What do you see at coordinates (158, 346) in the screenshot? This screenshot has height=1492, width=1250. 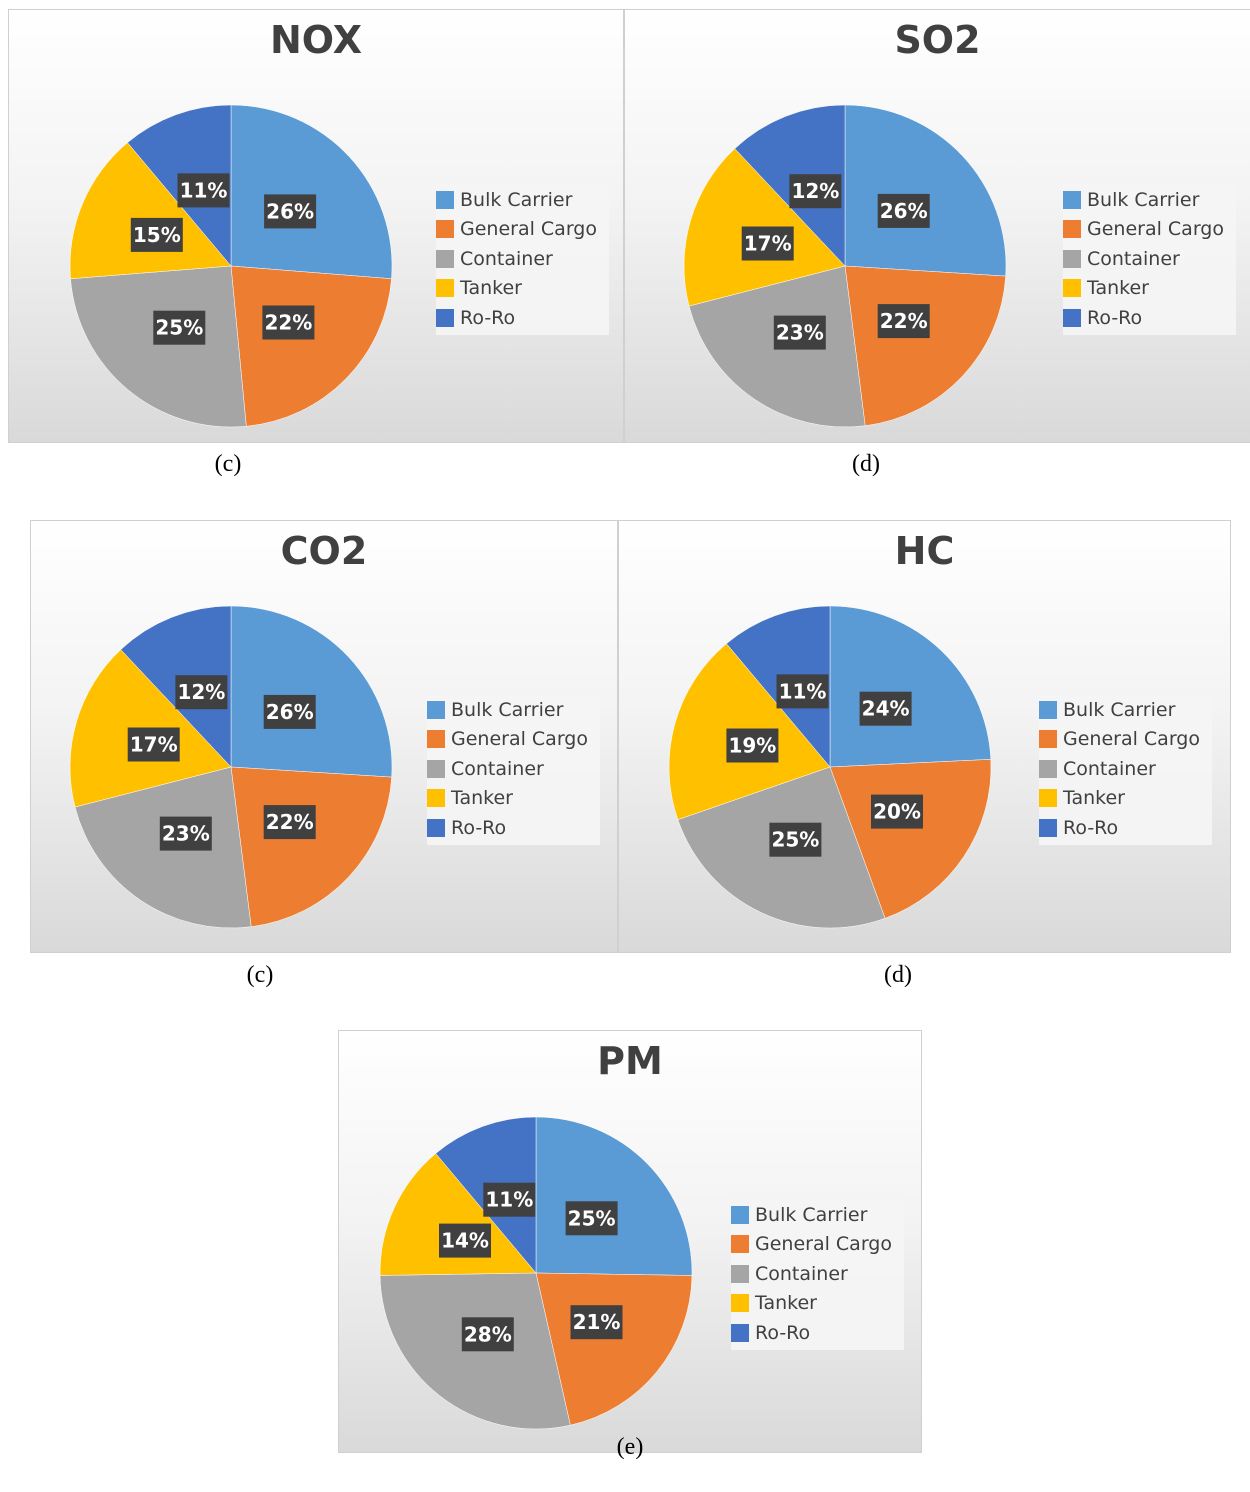 I see `pie-slice-container` at bounding box center [158, 346].